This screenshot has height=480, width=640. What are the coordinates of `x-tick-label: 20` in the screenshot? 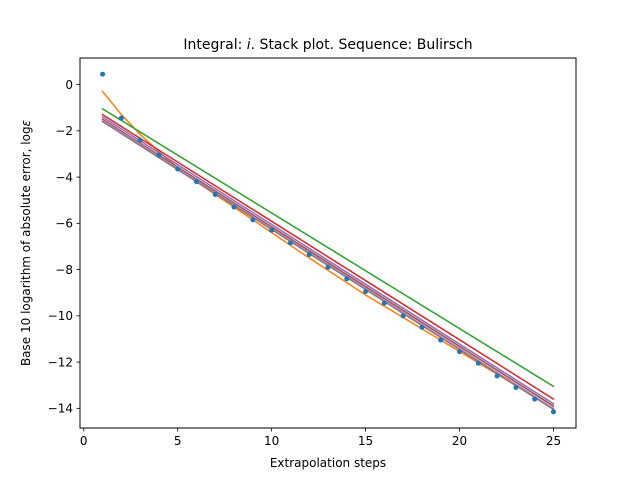 It's located at (459, 441).